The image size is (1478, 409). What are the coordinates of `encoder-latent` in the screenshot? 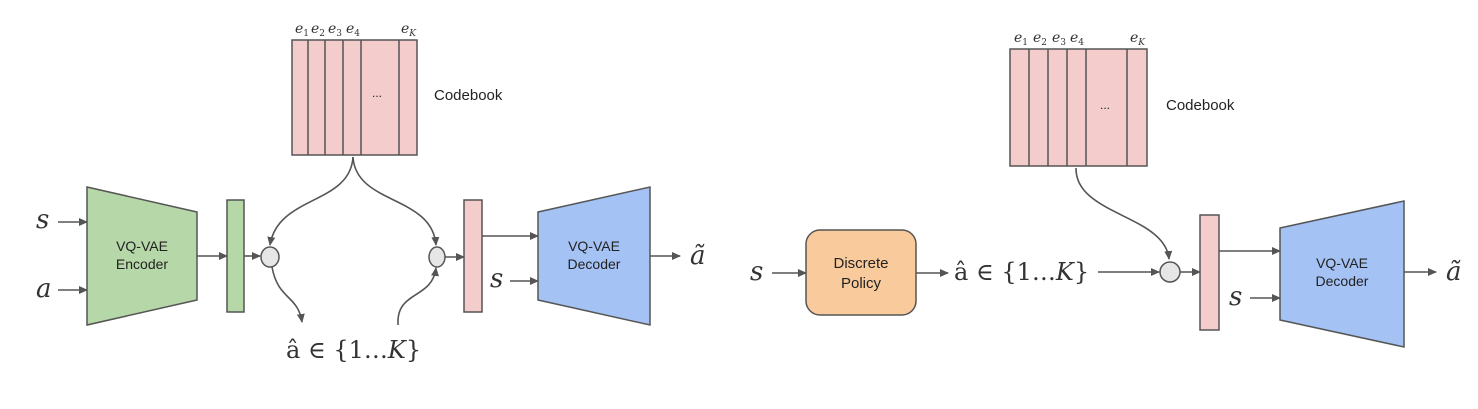 It's located at (235, 256).